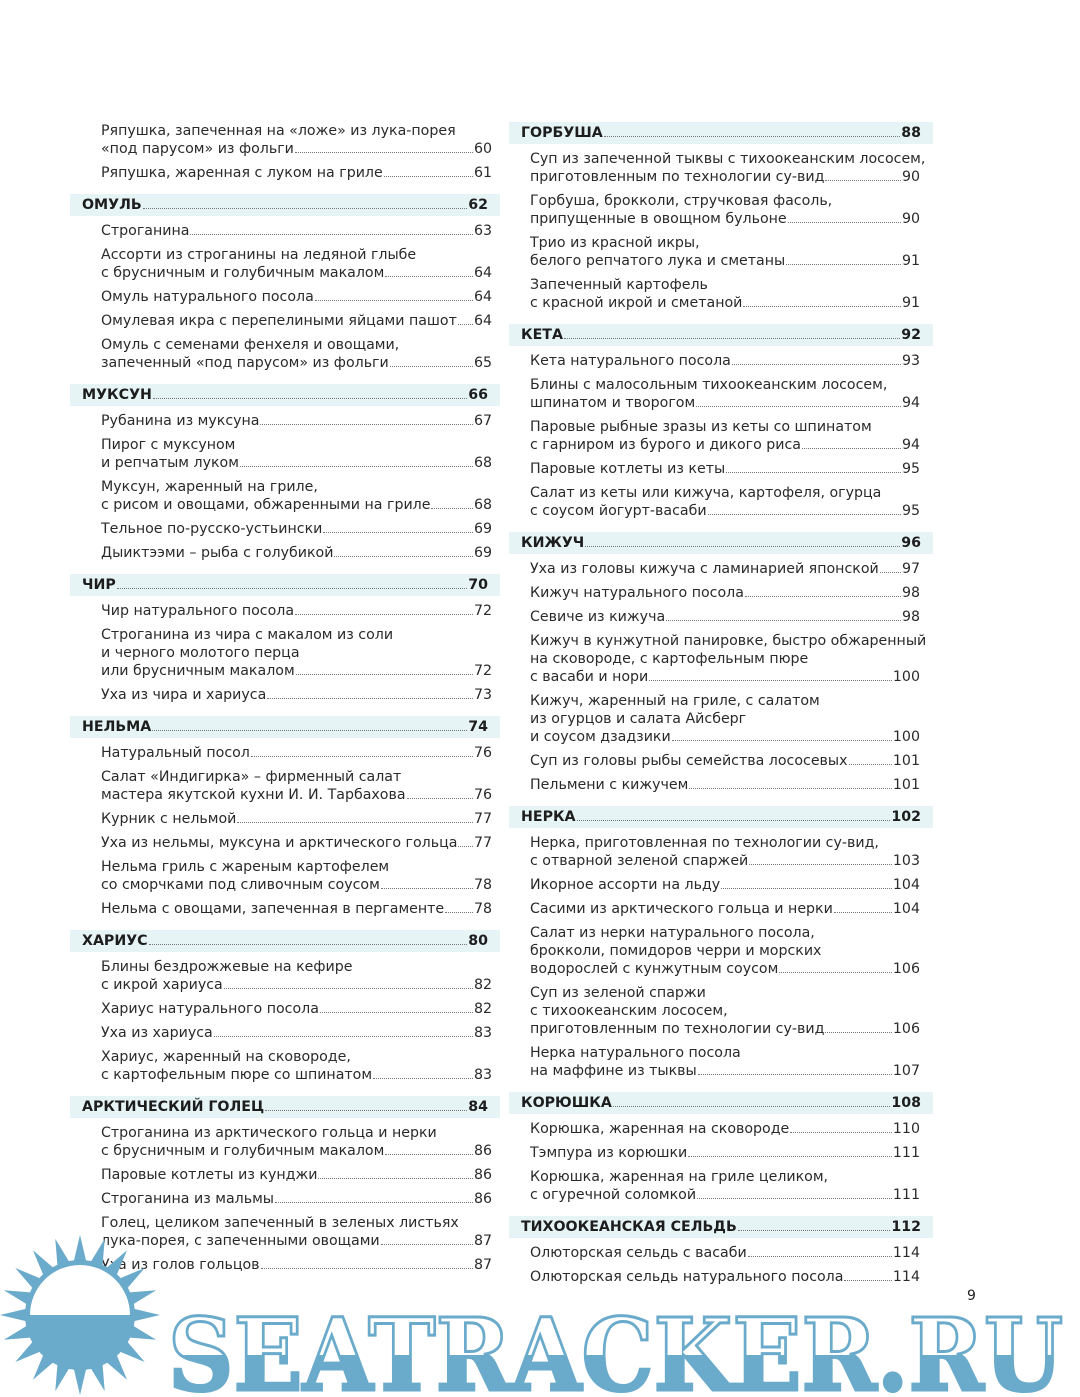 This screenshot has width=1080, height=1397. What do you see at coordinates (725, 1071) in the screenshot?
I see `toc-entry-row: на маффине из тыквы 107` at bounding box center [725, 1071].